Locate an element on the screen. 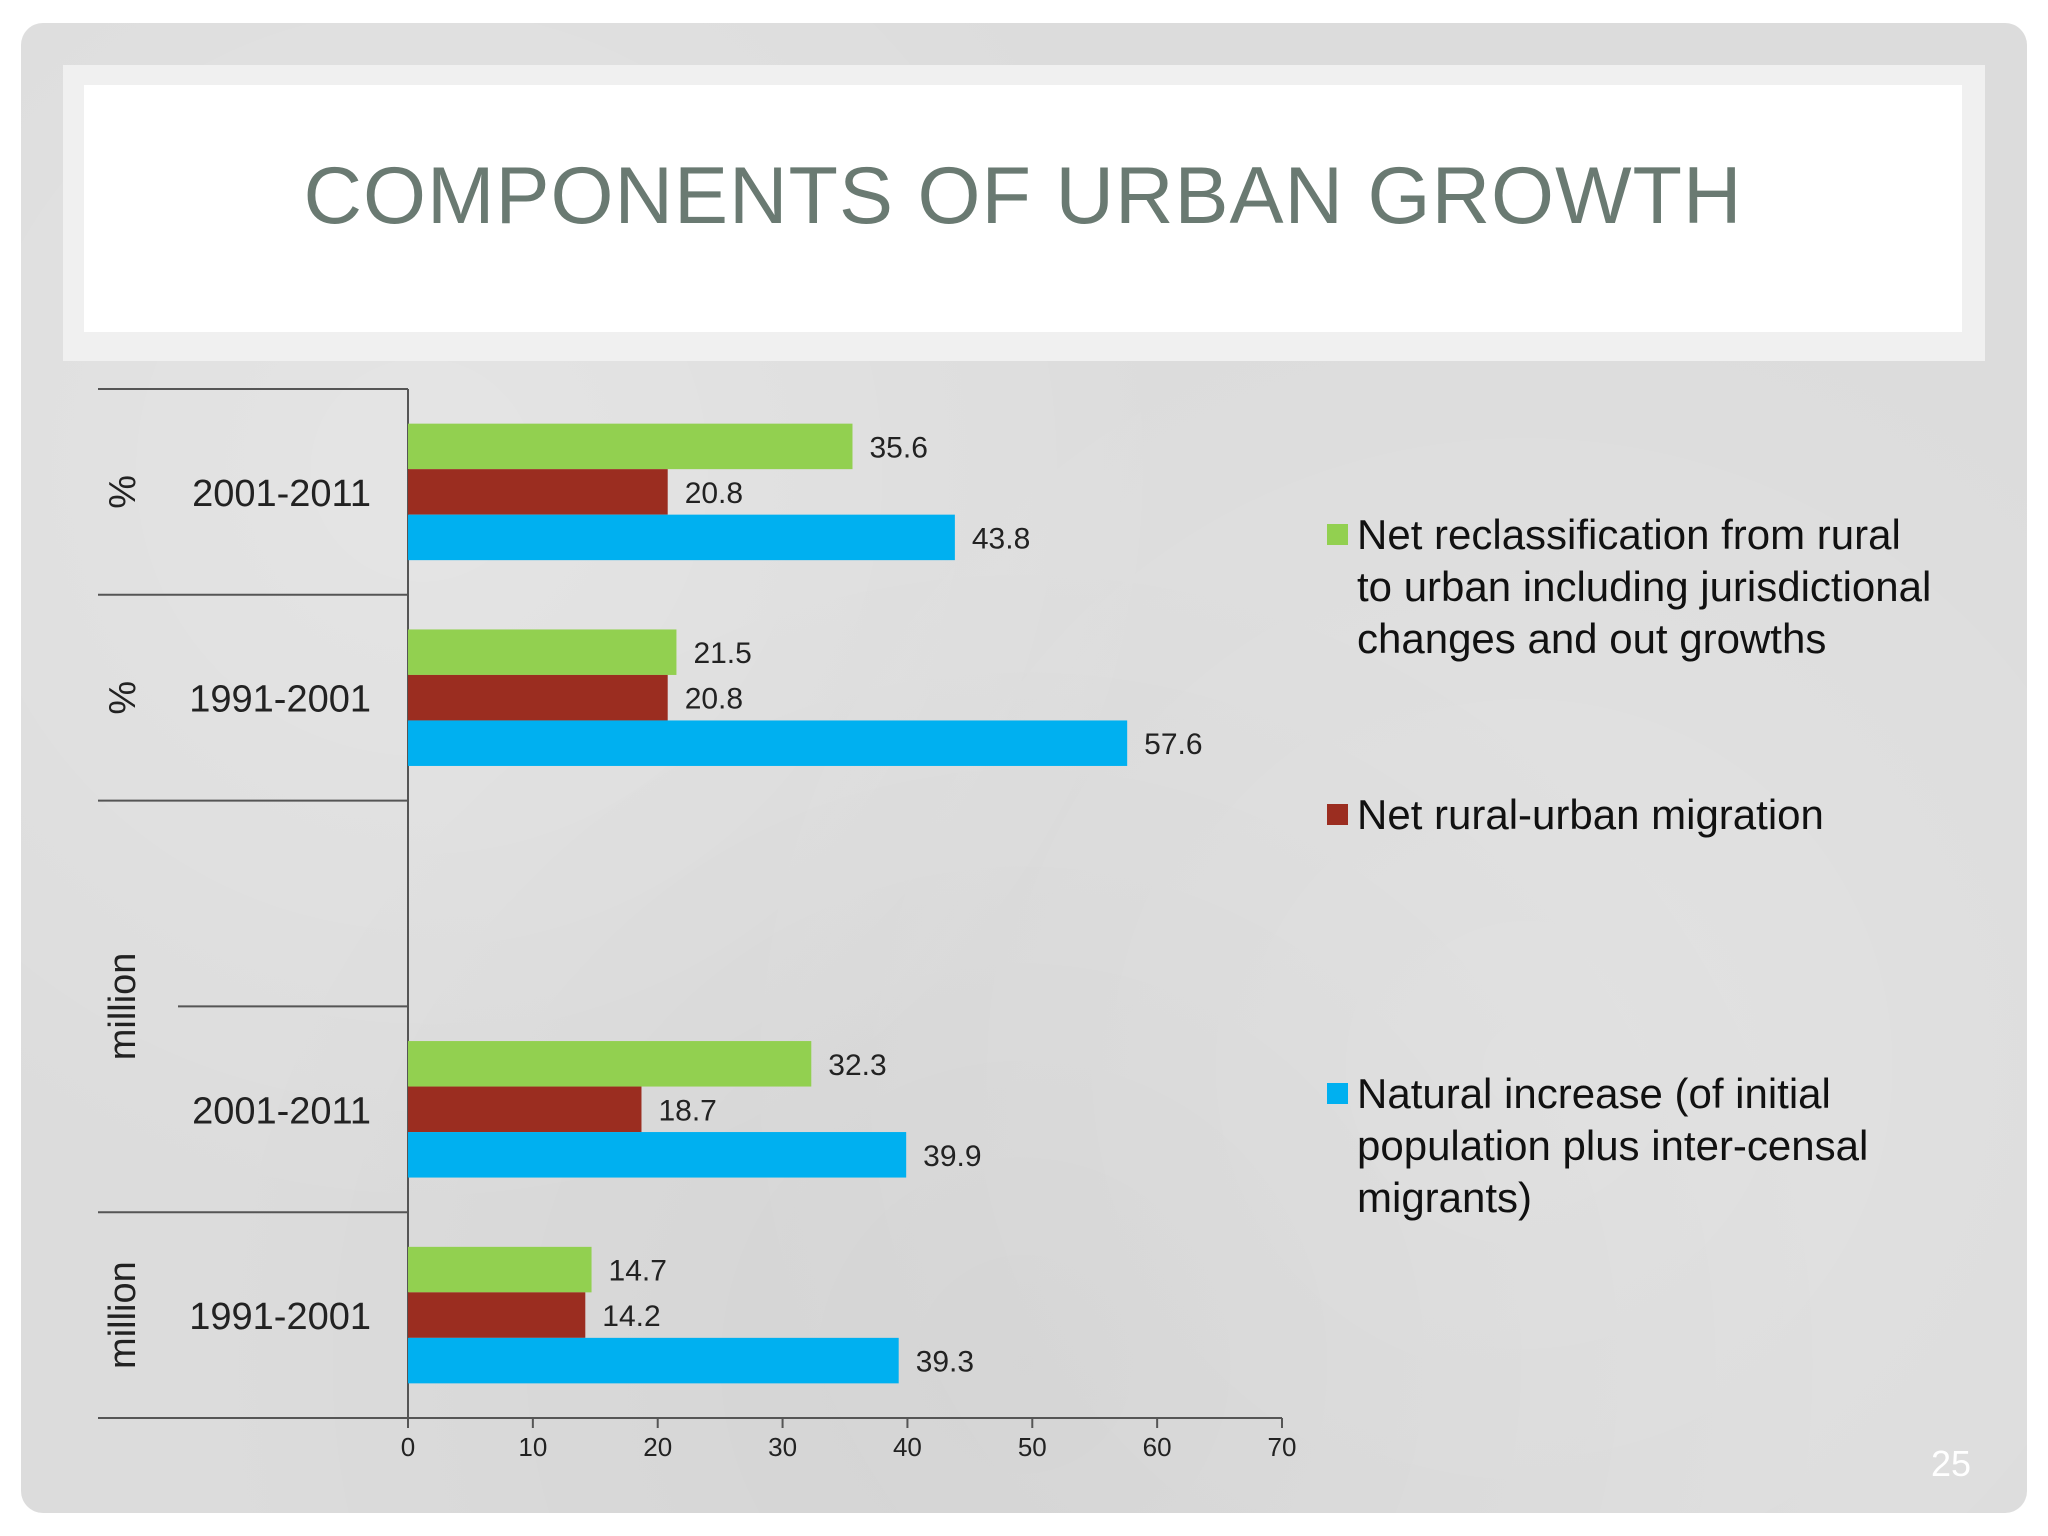 This screenshot has width=2048, height=1536. data-label: 14.2 is located at coordinates (631, 1316).